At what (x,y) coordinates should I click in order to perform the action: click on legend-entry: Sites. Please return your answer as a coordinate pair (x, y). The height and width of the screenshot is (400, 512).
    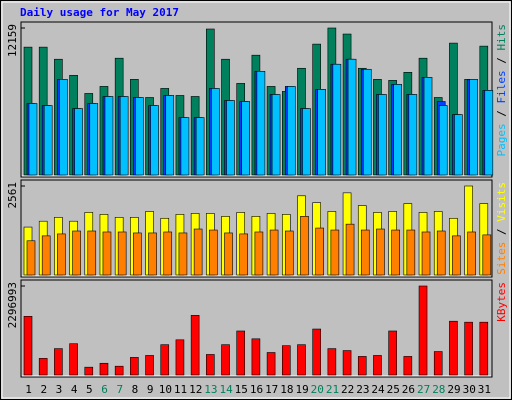
    Looking at the image, I should click on (501, 258).